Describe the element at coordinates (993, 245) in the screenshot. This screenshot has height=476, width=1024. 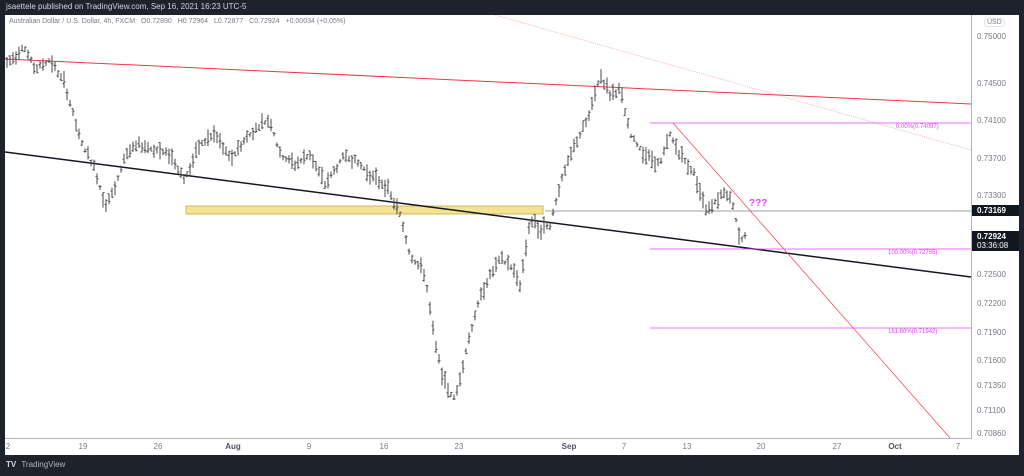
I see `bar-countdown: 03:36:08` at that location.